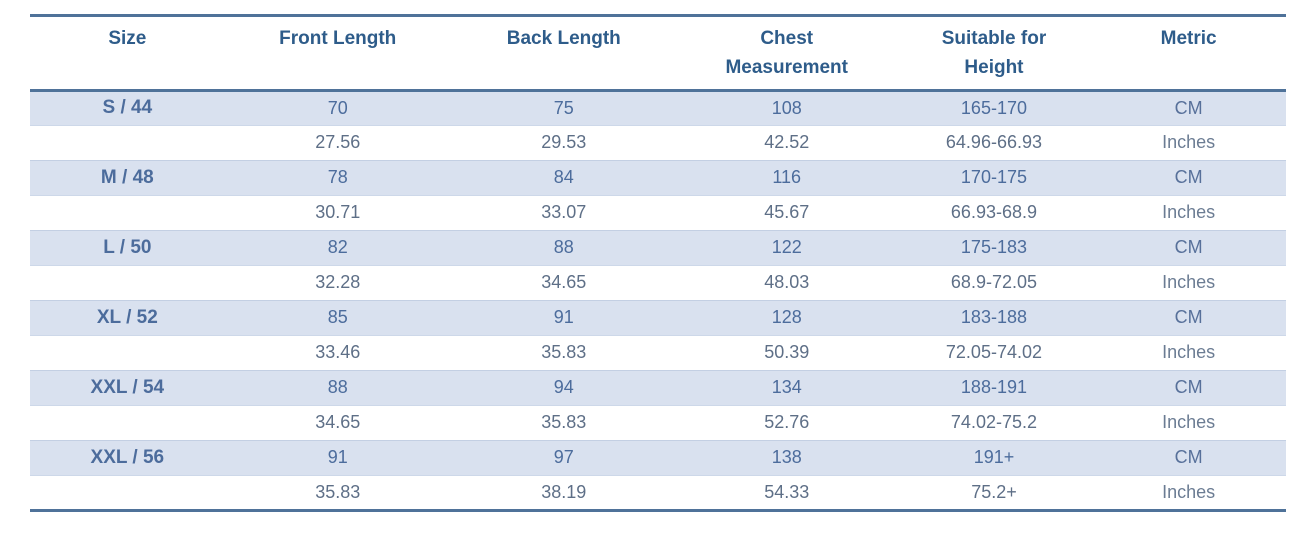 This screenshot has width=1296, height=533. I want to click on table-row: 35.83 38.19 54.33 75.2+ Inches, so click(658, 492).